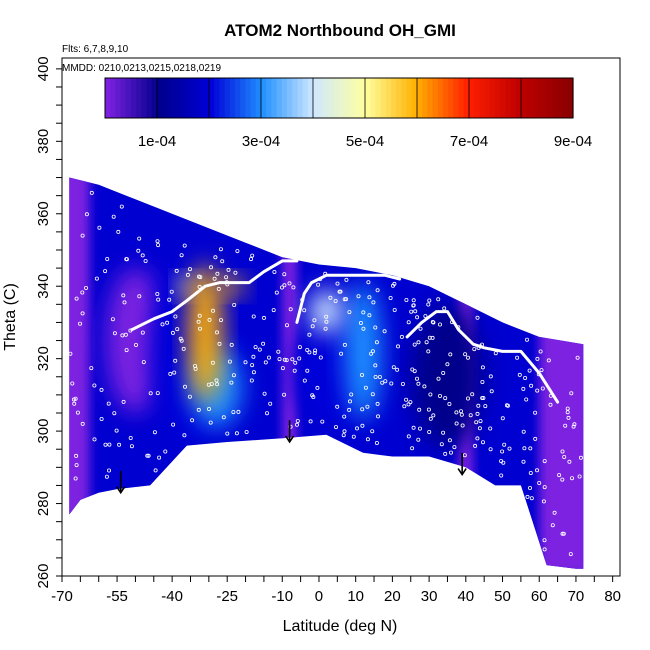 This screenshot has height=650, width=650. What do you see at coordinates (612, 596) in the screenshot?
I see `x-tick-label: 80` at bounding box center [612, 596].